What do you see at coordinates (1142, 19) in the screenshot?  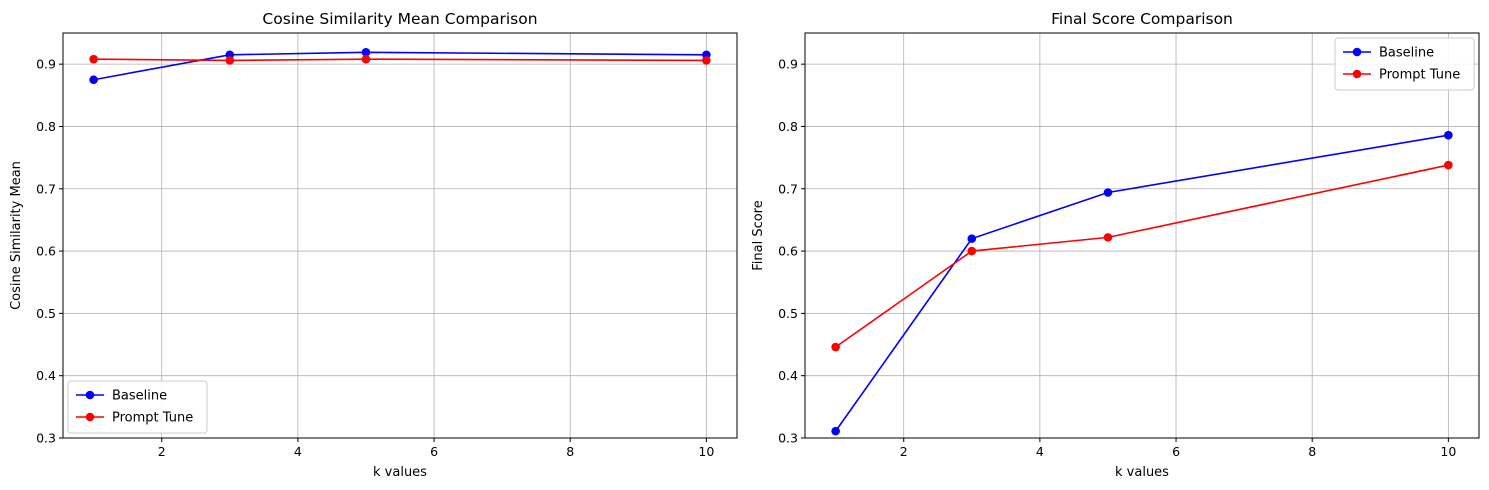 I see `chart-title: Final Score Comparison` at bounding box center [1142, 19].